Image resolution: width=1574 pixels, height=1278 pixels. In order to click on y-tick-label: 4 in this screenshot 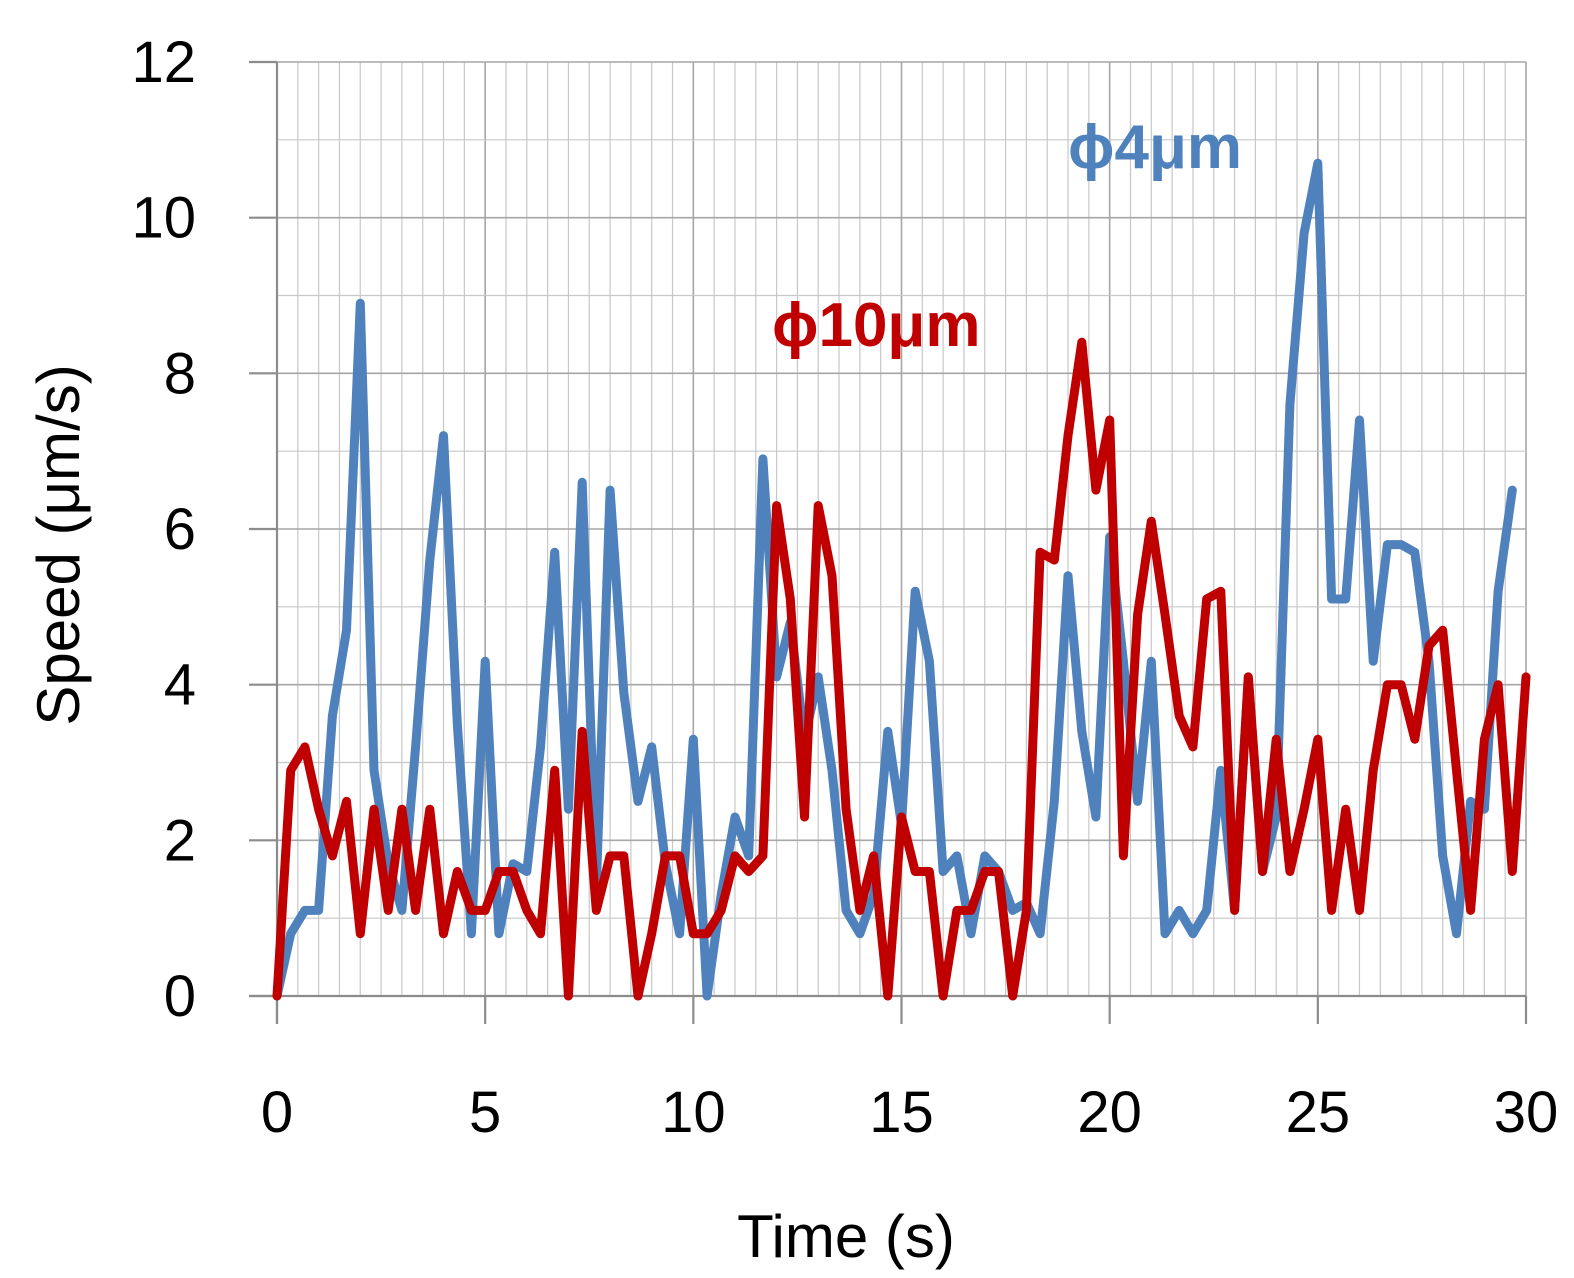, I will do `click(180, 685)`.